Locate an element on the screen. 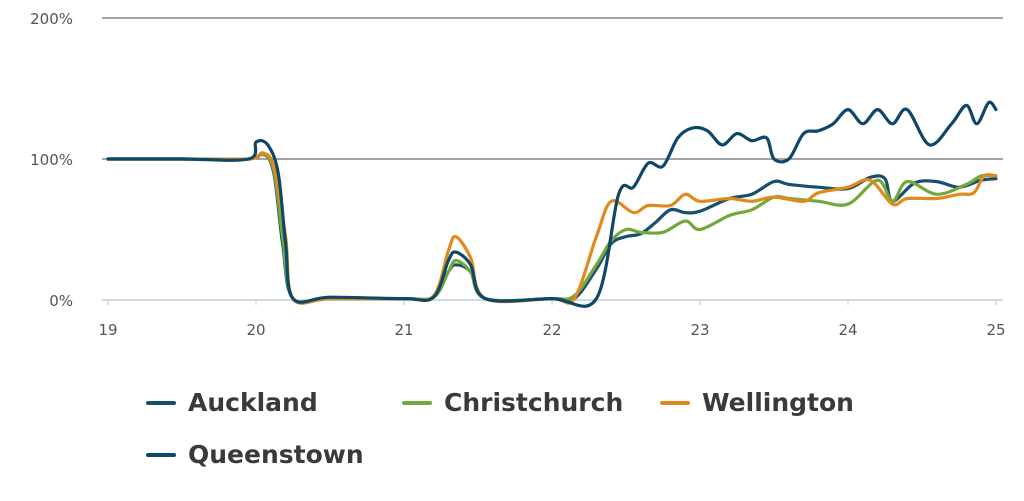 The image size is (1024, 501). y-axis: 0% 100% 200% is located at coordinates (51, 160).